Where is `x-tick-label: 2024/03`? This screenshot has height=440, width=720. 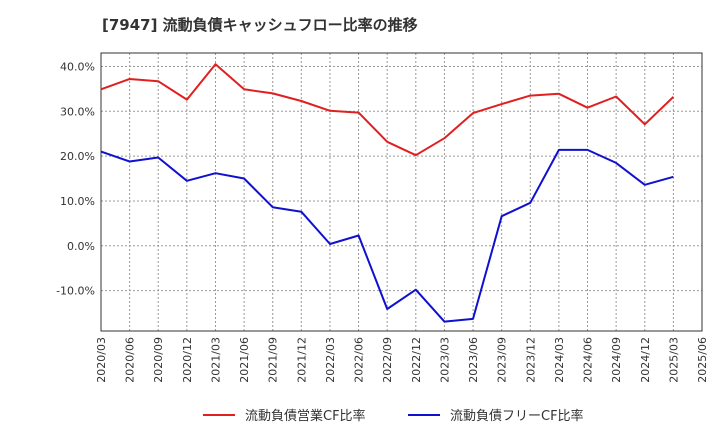
x-tick-label: 2024/03 is located at coordinates (559, 360).